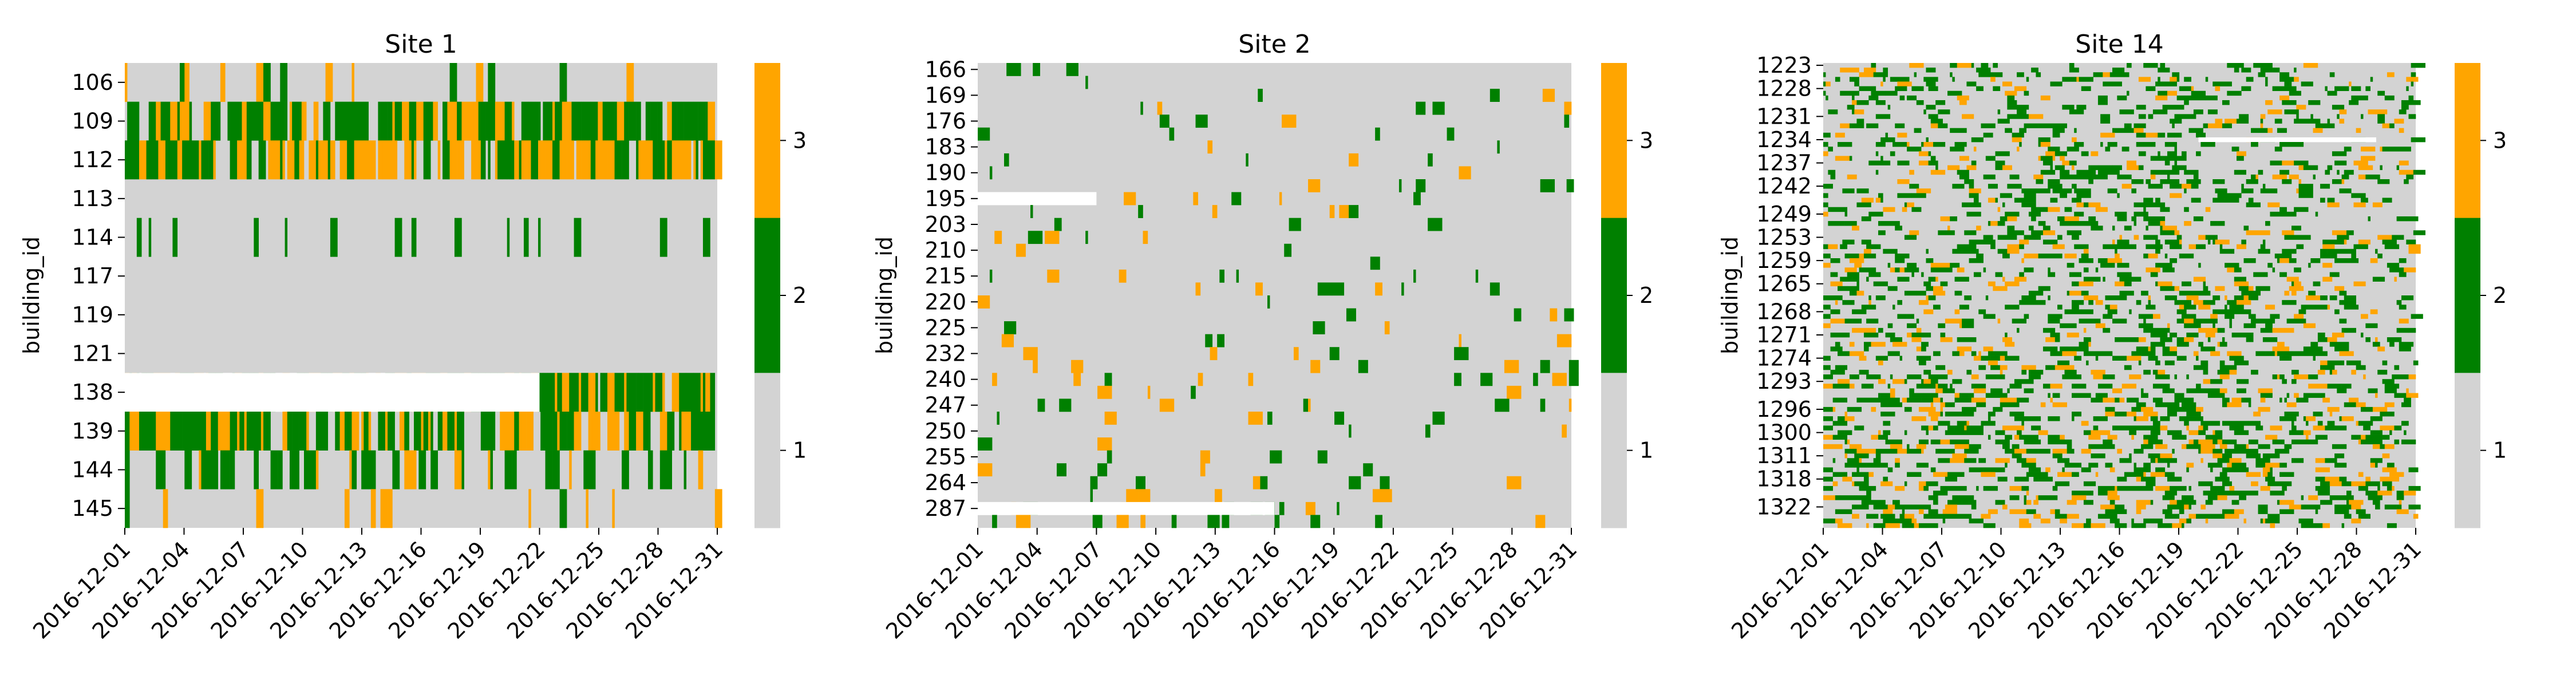  I want to click on colorbar-tick-label: 3, so click(800, 140).